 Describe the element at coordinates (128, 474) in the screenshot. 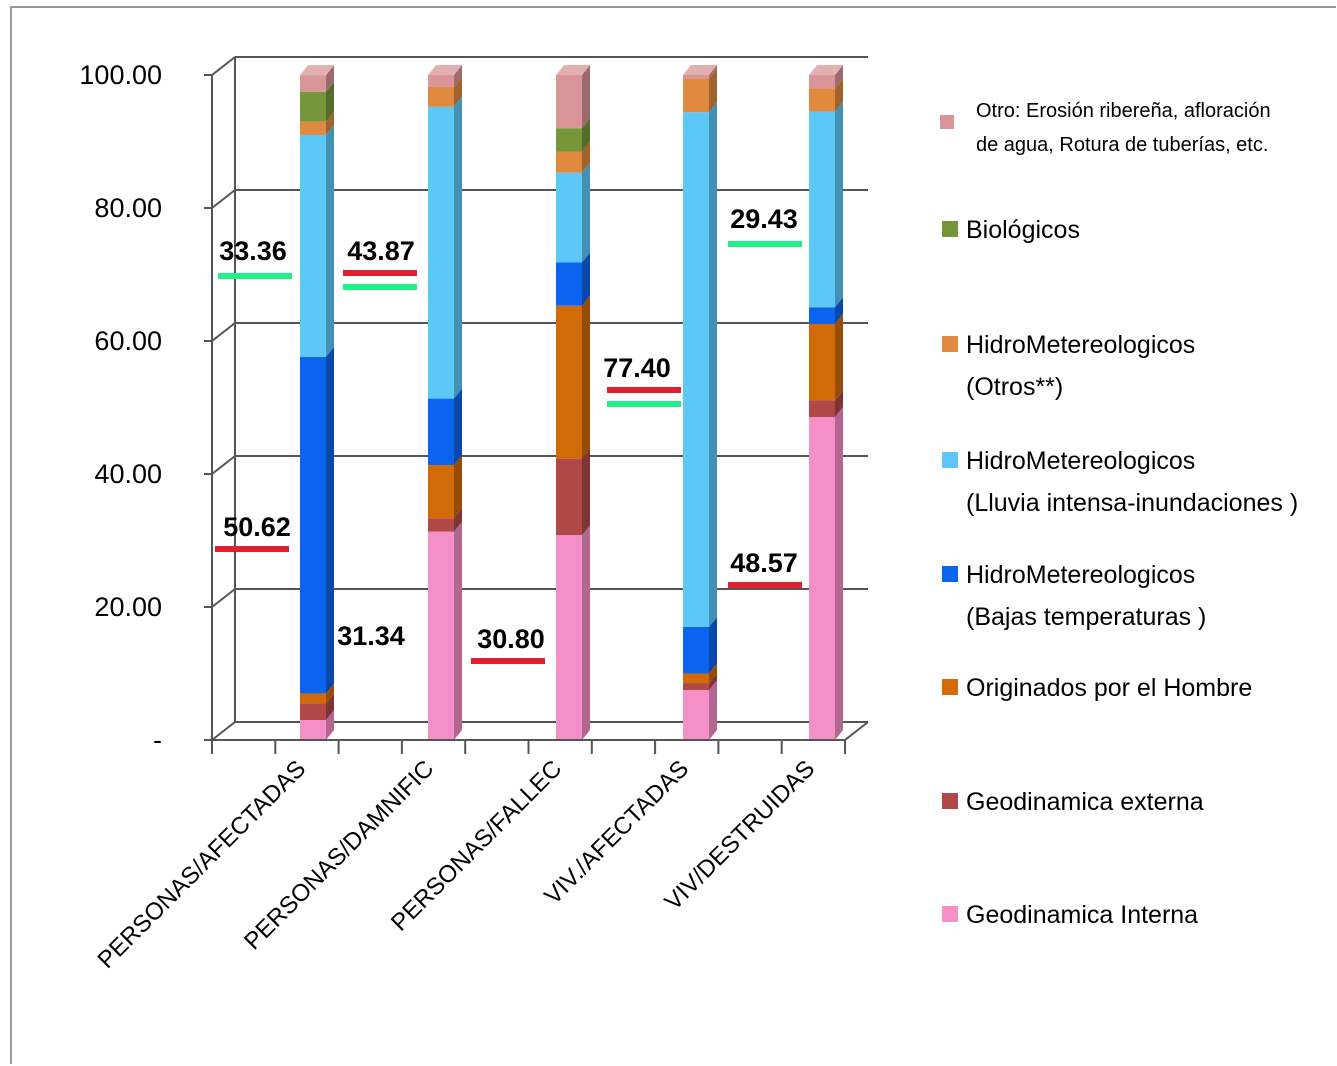

I see `y-tick-label: 40.00` at that location.